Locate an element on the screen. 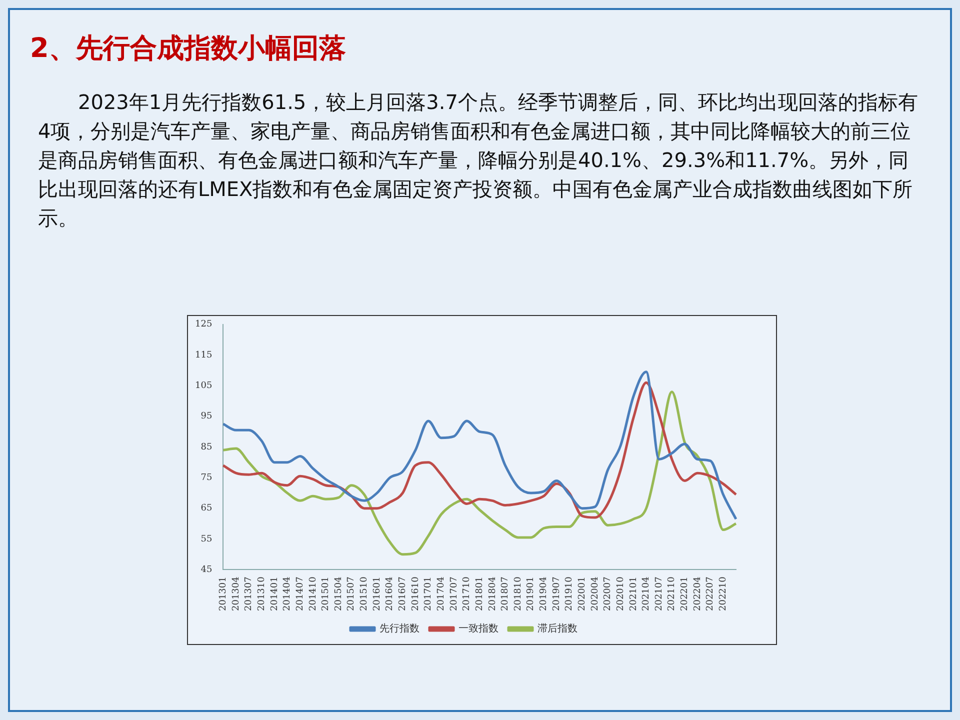 This screenshot has width=960, height=720. x-tick-label: 201607 is located at coordinates (403, 594).